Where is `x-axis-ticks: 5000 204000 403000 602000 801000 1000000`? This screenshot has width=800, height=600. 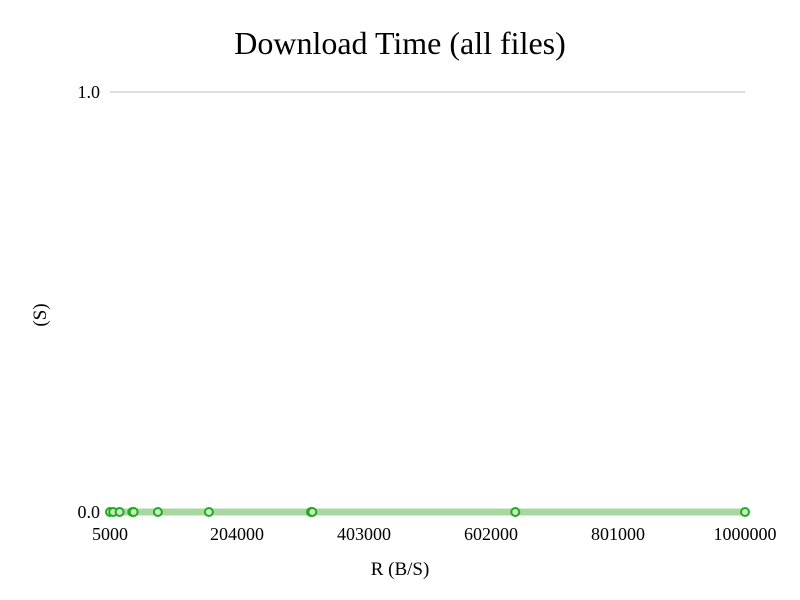
x-axis-ticks: 5000 204000 403000 602000 801000 1000000 is located at coordinates (434, 534).